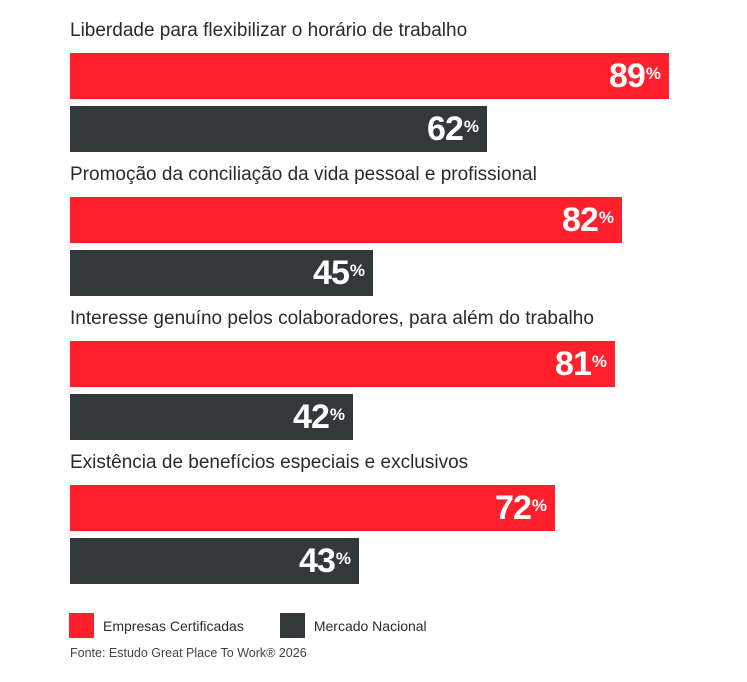  Describe the element at coordinates (342, 364) in the screenshot. I see `bar-empresas-certificadas: 81%` at that location.